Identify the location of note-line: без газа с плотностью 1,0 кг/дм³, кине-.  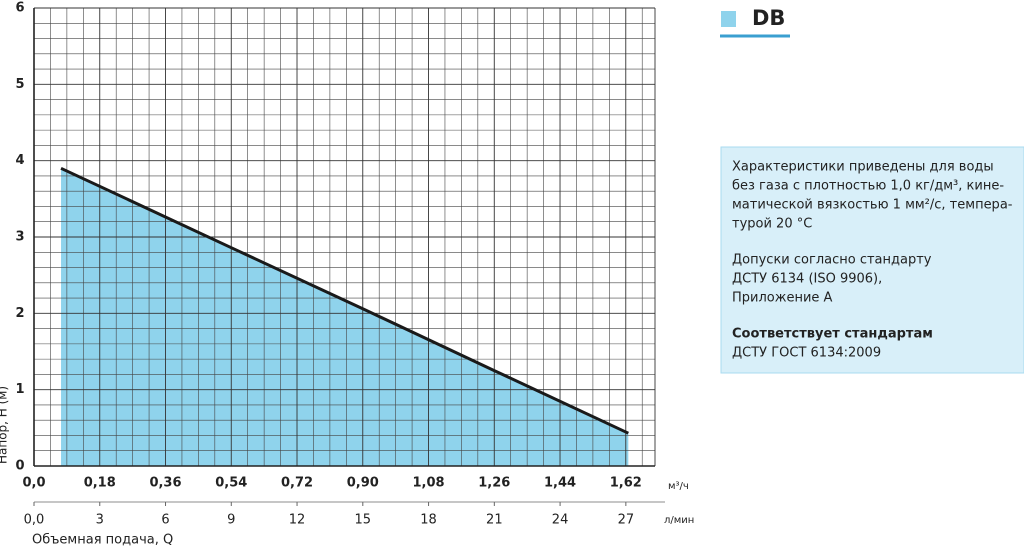
(868, 186).